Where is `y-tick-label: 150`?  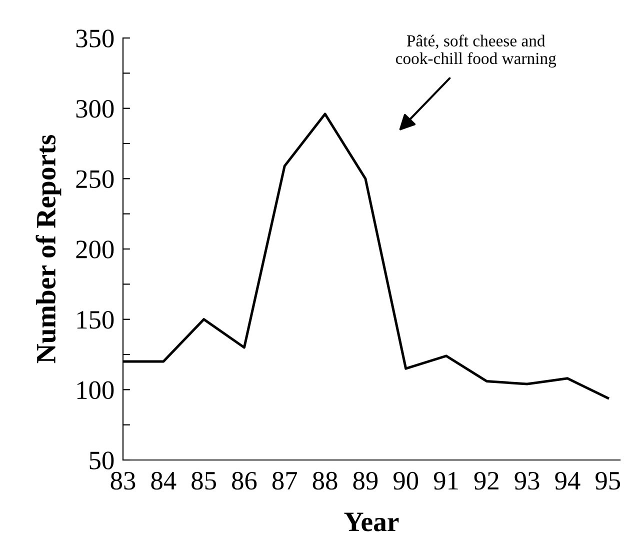 y-tick-label: 150 is located at coordinates (95, 319).